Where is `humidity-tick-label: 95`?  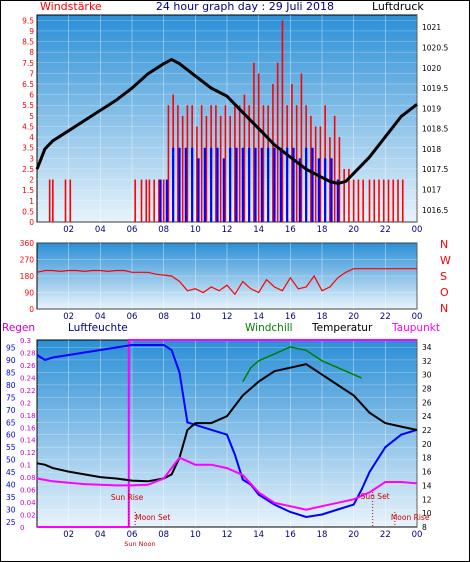
humidity-tick-label: 95 is located at coordinates (11, 347).